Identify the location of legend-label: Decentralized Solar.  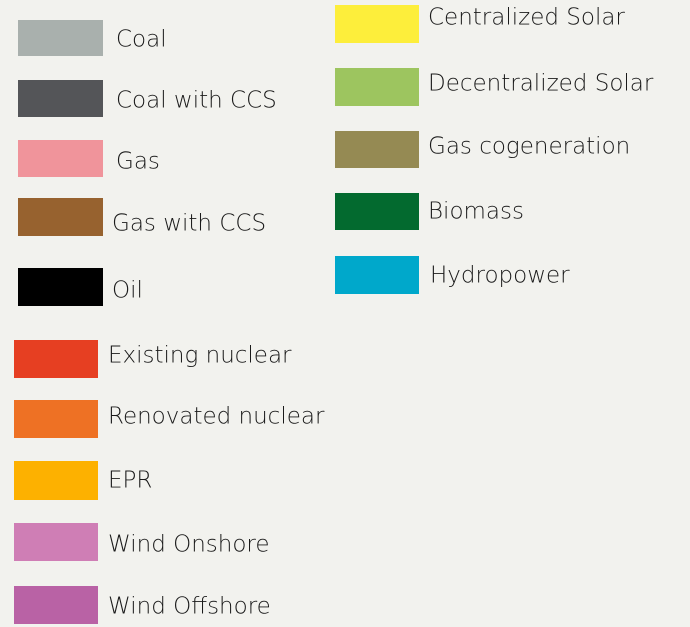
(541, 84).